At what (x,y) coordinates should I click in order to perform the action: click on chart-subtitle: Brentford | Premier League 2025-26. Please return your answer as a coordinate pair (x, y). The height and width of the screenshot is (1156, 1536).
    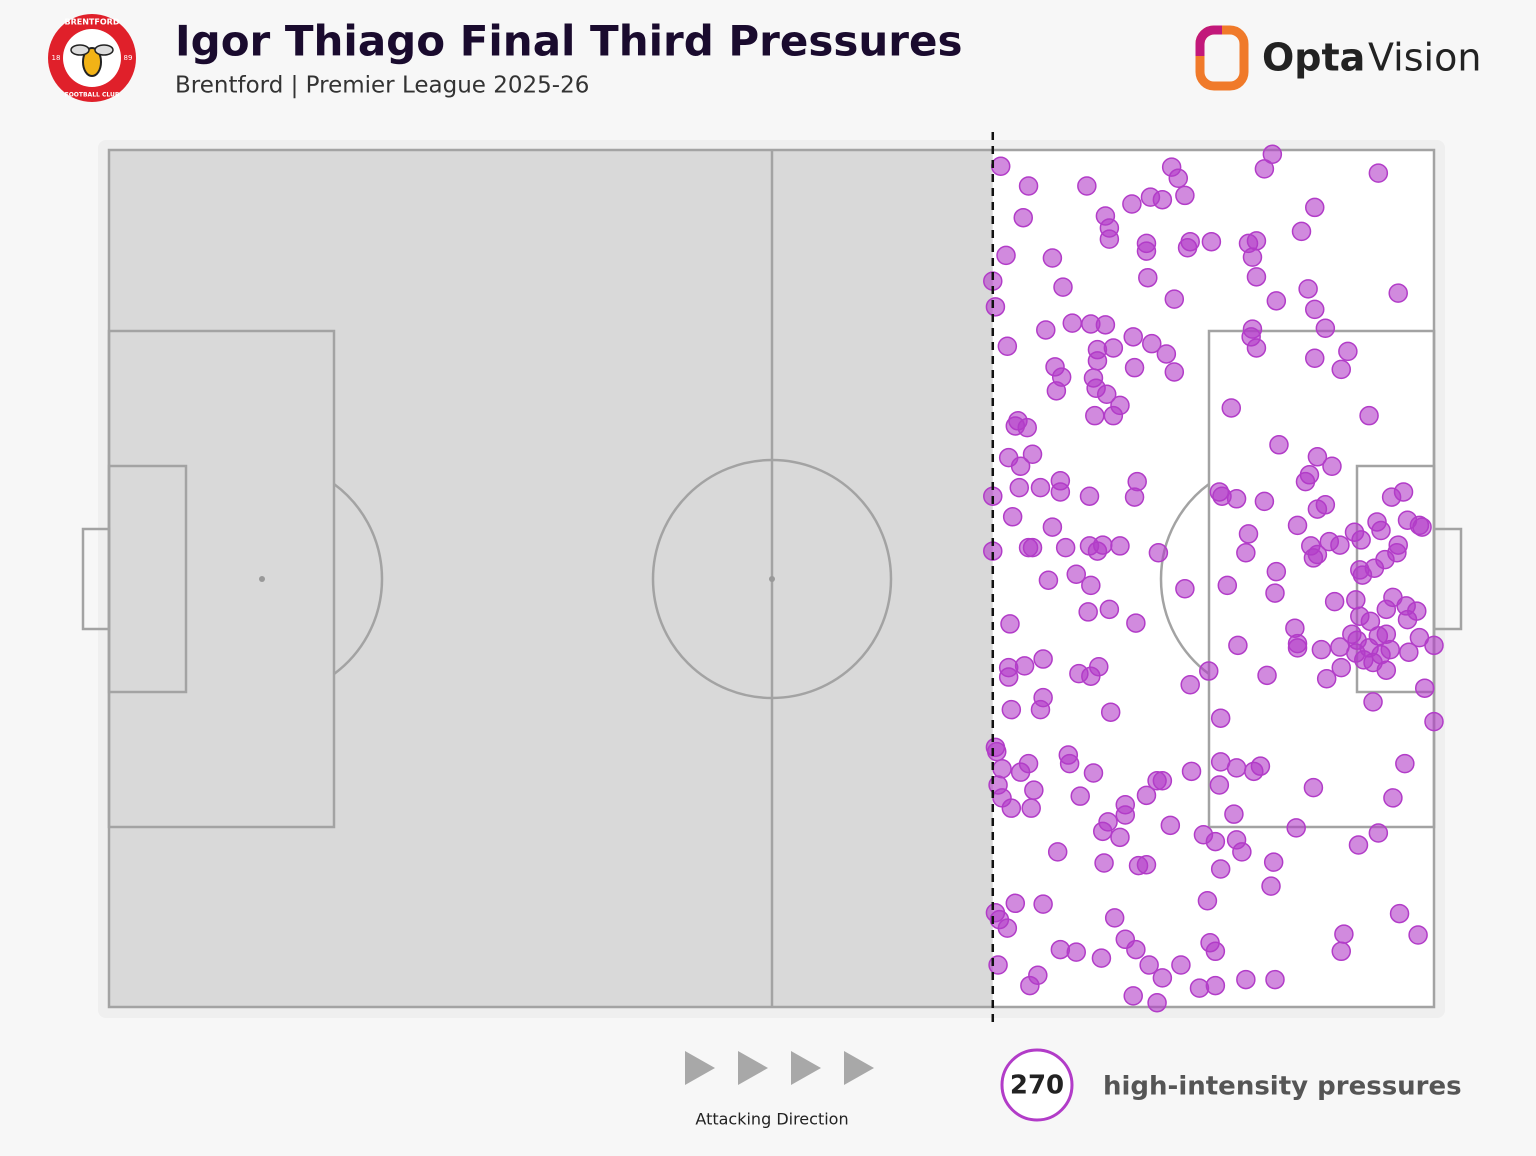
    Looking at the image, I should click on (382, 86).